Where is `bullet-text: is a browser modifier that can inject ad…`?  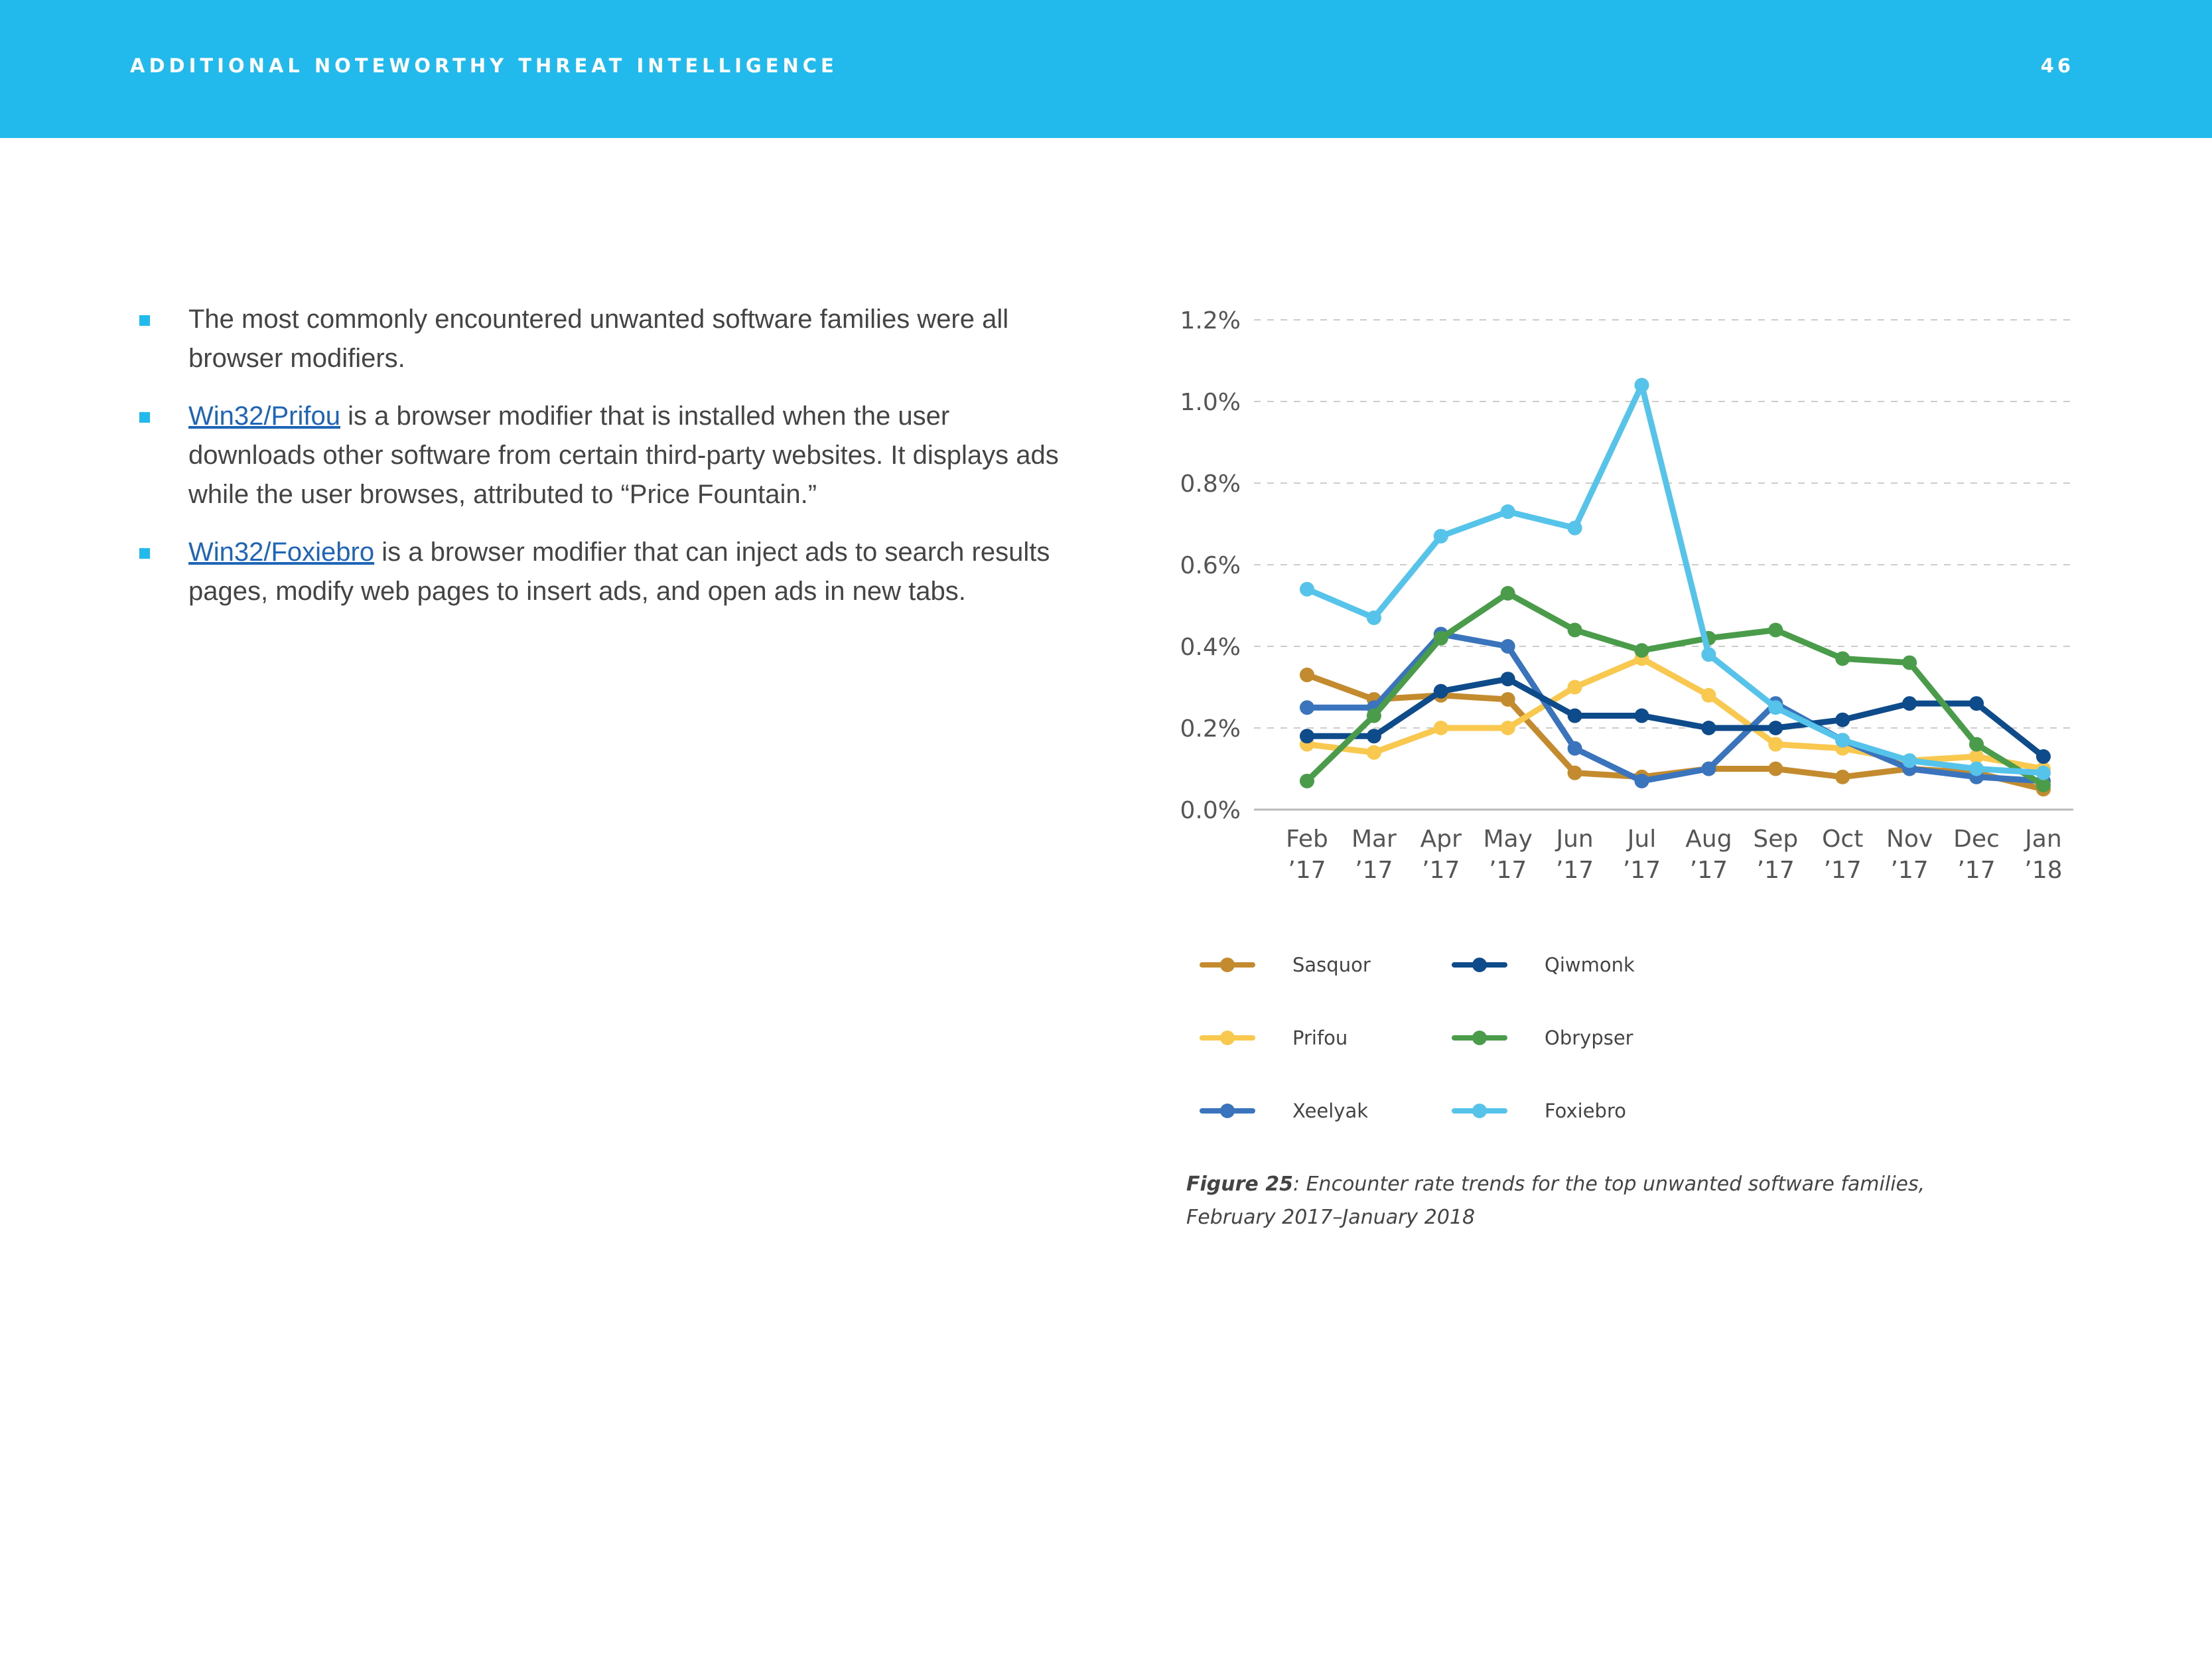
bullet-text: is a browser modifier that can inject ad… is located at coordinates (619, 572).